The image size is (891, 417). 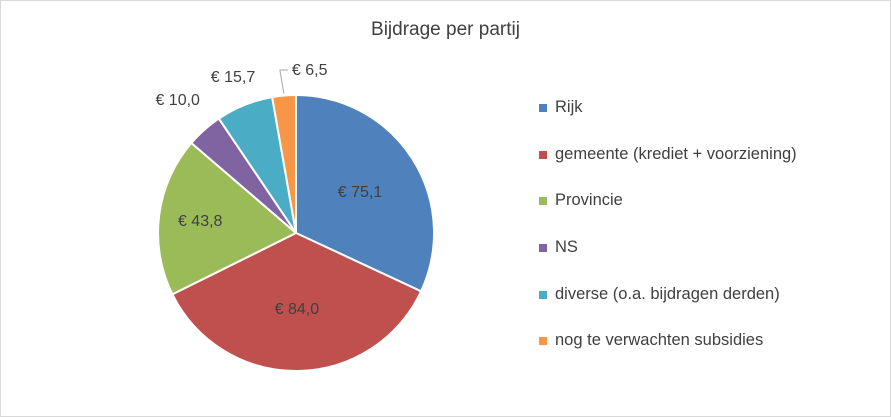 I want to click on legend-item-gemeente-krediet-voorziening: gemeente (krediet + voorziening), so click(x=668, y=168).